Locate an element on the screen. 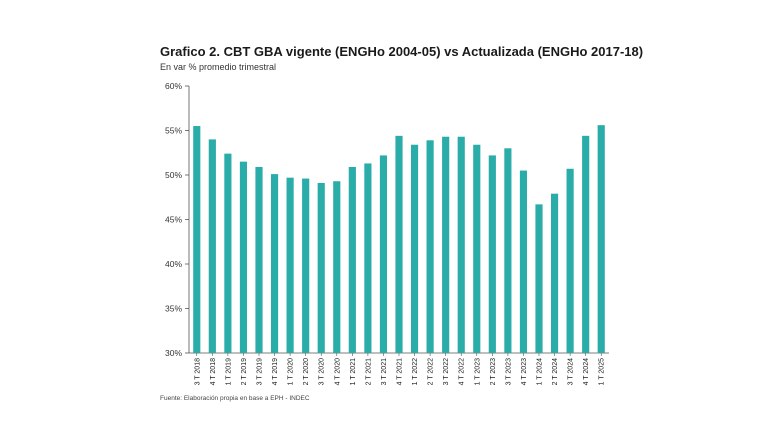 This screenshot has height=436, width=768. y-tick-label: 60% is located at coordinates (173, 86).